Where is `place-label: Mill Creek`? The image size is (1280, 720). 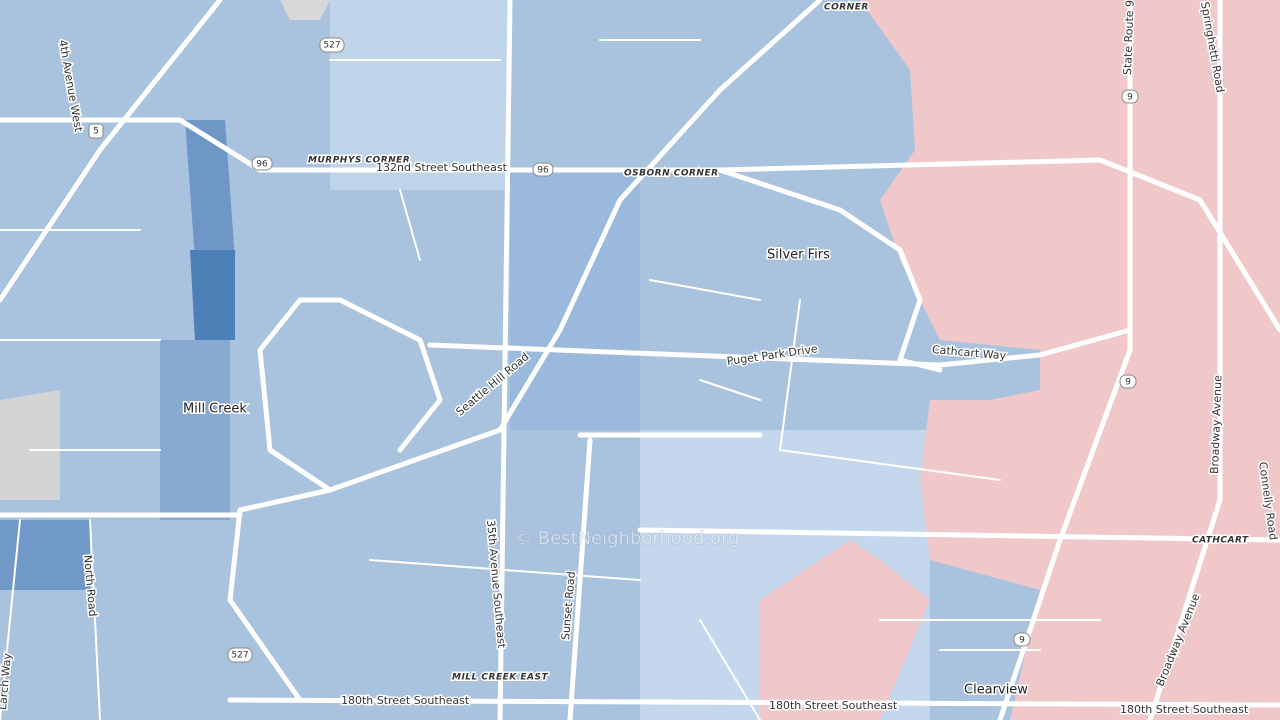
place-label: Mill Creek is located at coordinates (215, 409).